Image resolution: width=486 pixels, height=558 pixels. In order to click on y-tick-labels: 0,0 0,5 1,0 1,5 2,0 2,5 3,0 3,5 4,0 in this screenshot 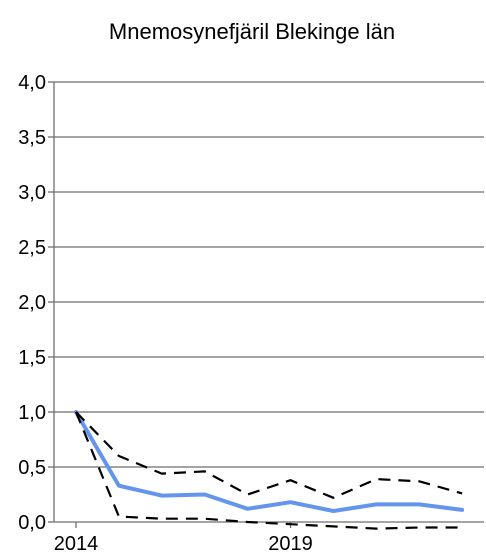, I will do `click(32, 303)`.